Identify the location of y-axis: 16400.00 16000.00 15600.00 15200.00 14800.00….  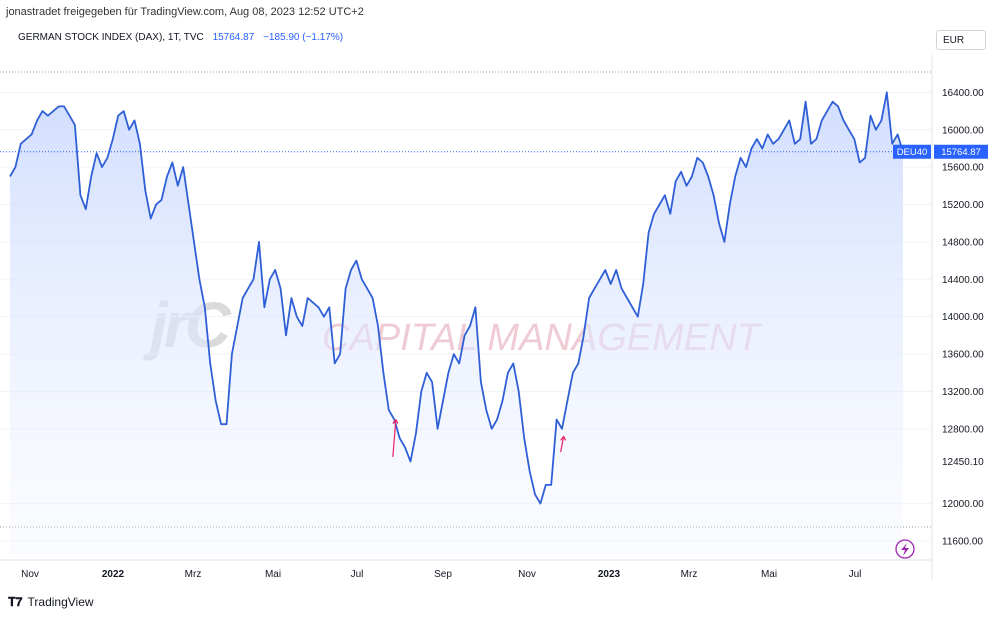
(963, 318).